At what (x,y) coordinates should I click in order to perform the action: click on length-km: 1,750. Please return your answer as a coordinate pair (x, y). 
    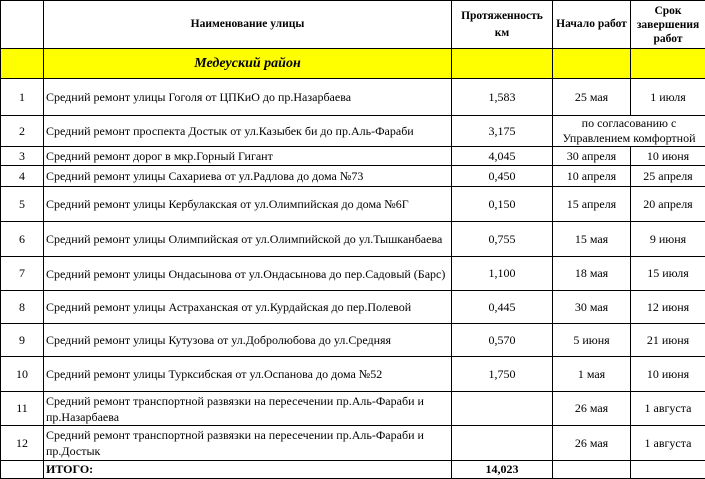
    Looking at the image, I should click on (502, 374).